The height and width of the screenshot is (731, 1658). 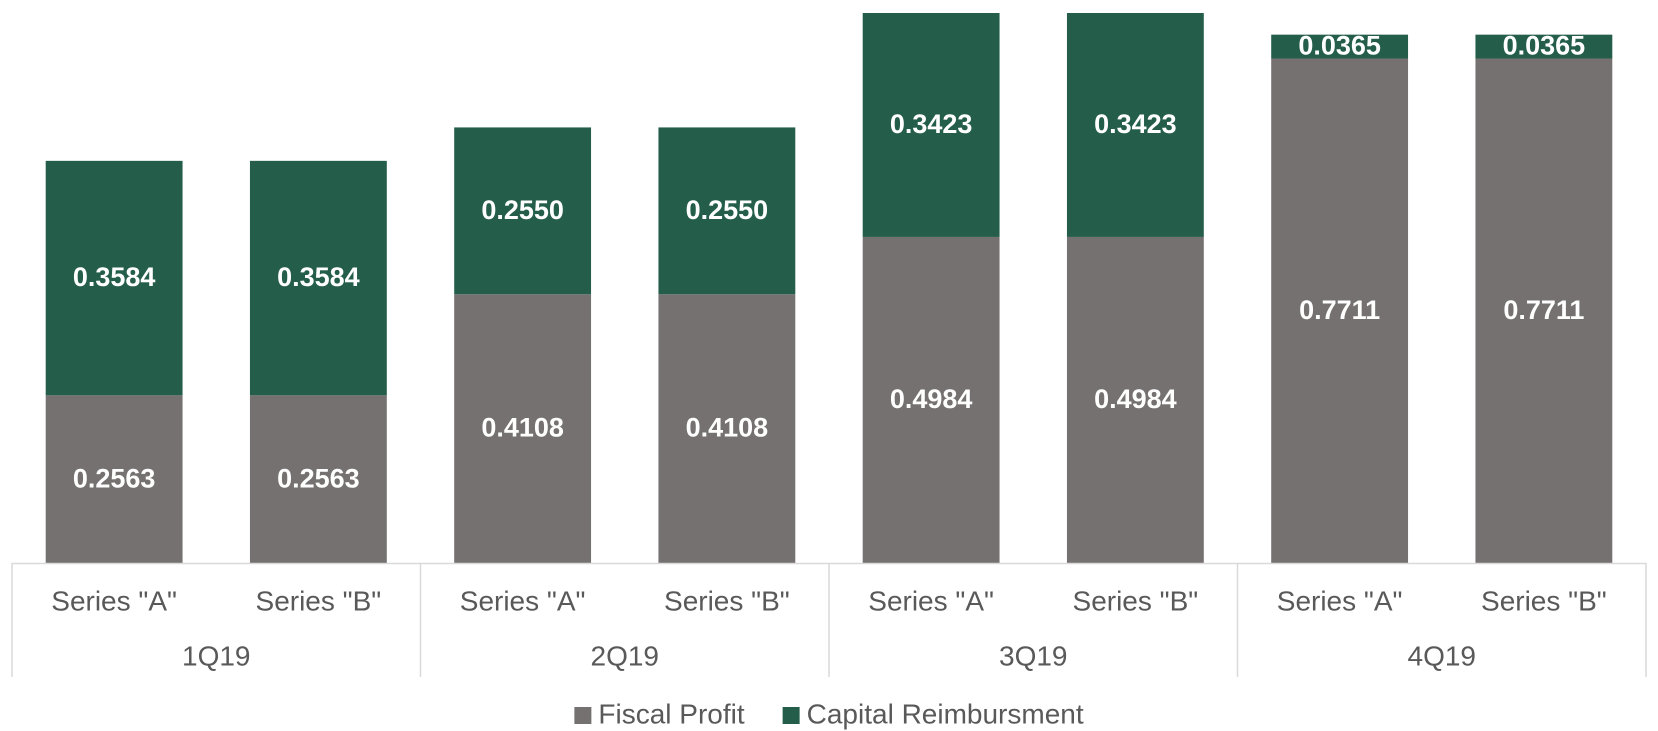 What do you see at coordinates (1033, 655) in the screenshot?
I see `group-label: 3Q19` at bounding box center [1033, 655].